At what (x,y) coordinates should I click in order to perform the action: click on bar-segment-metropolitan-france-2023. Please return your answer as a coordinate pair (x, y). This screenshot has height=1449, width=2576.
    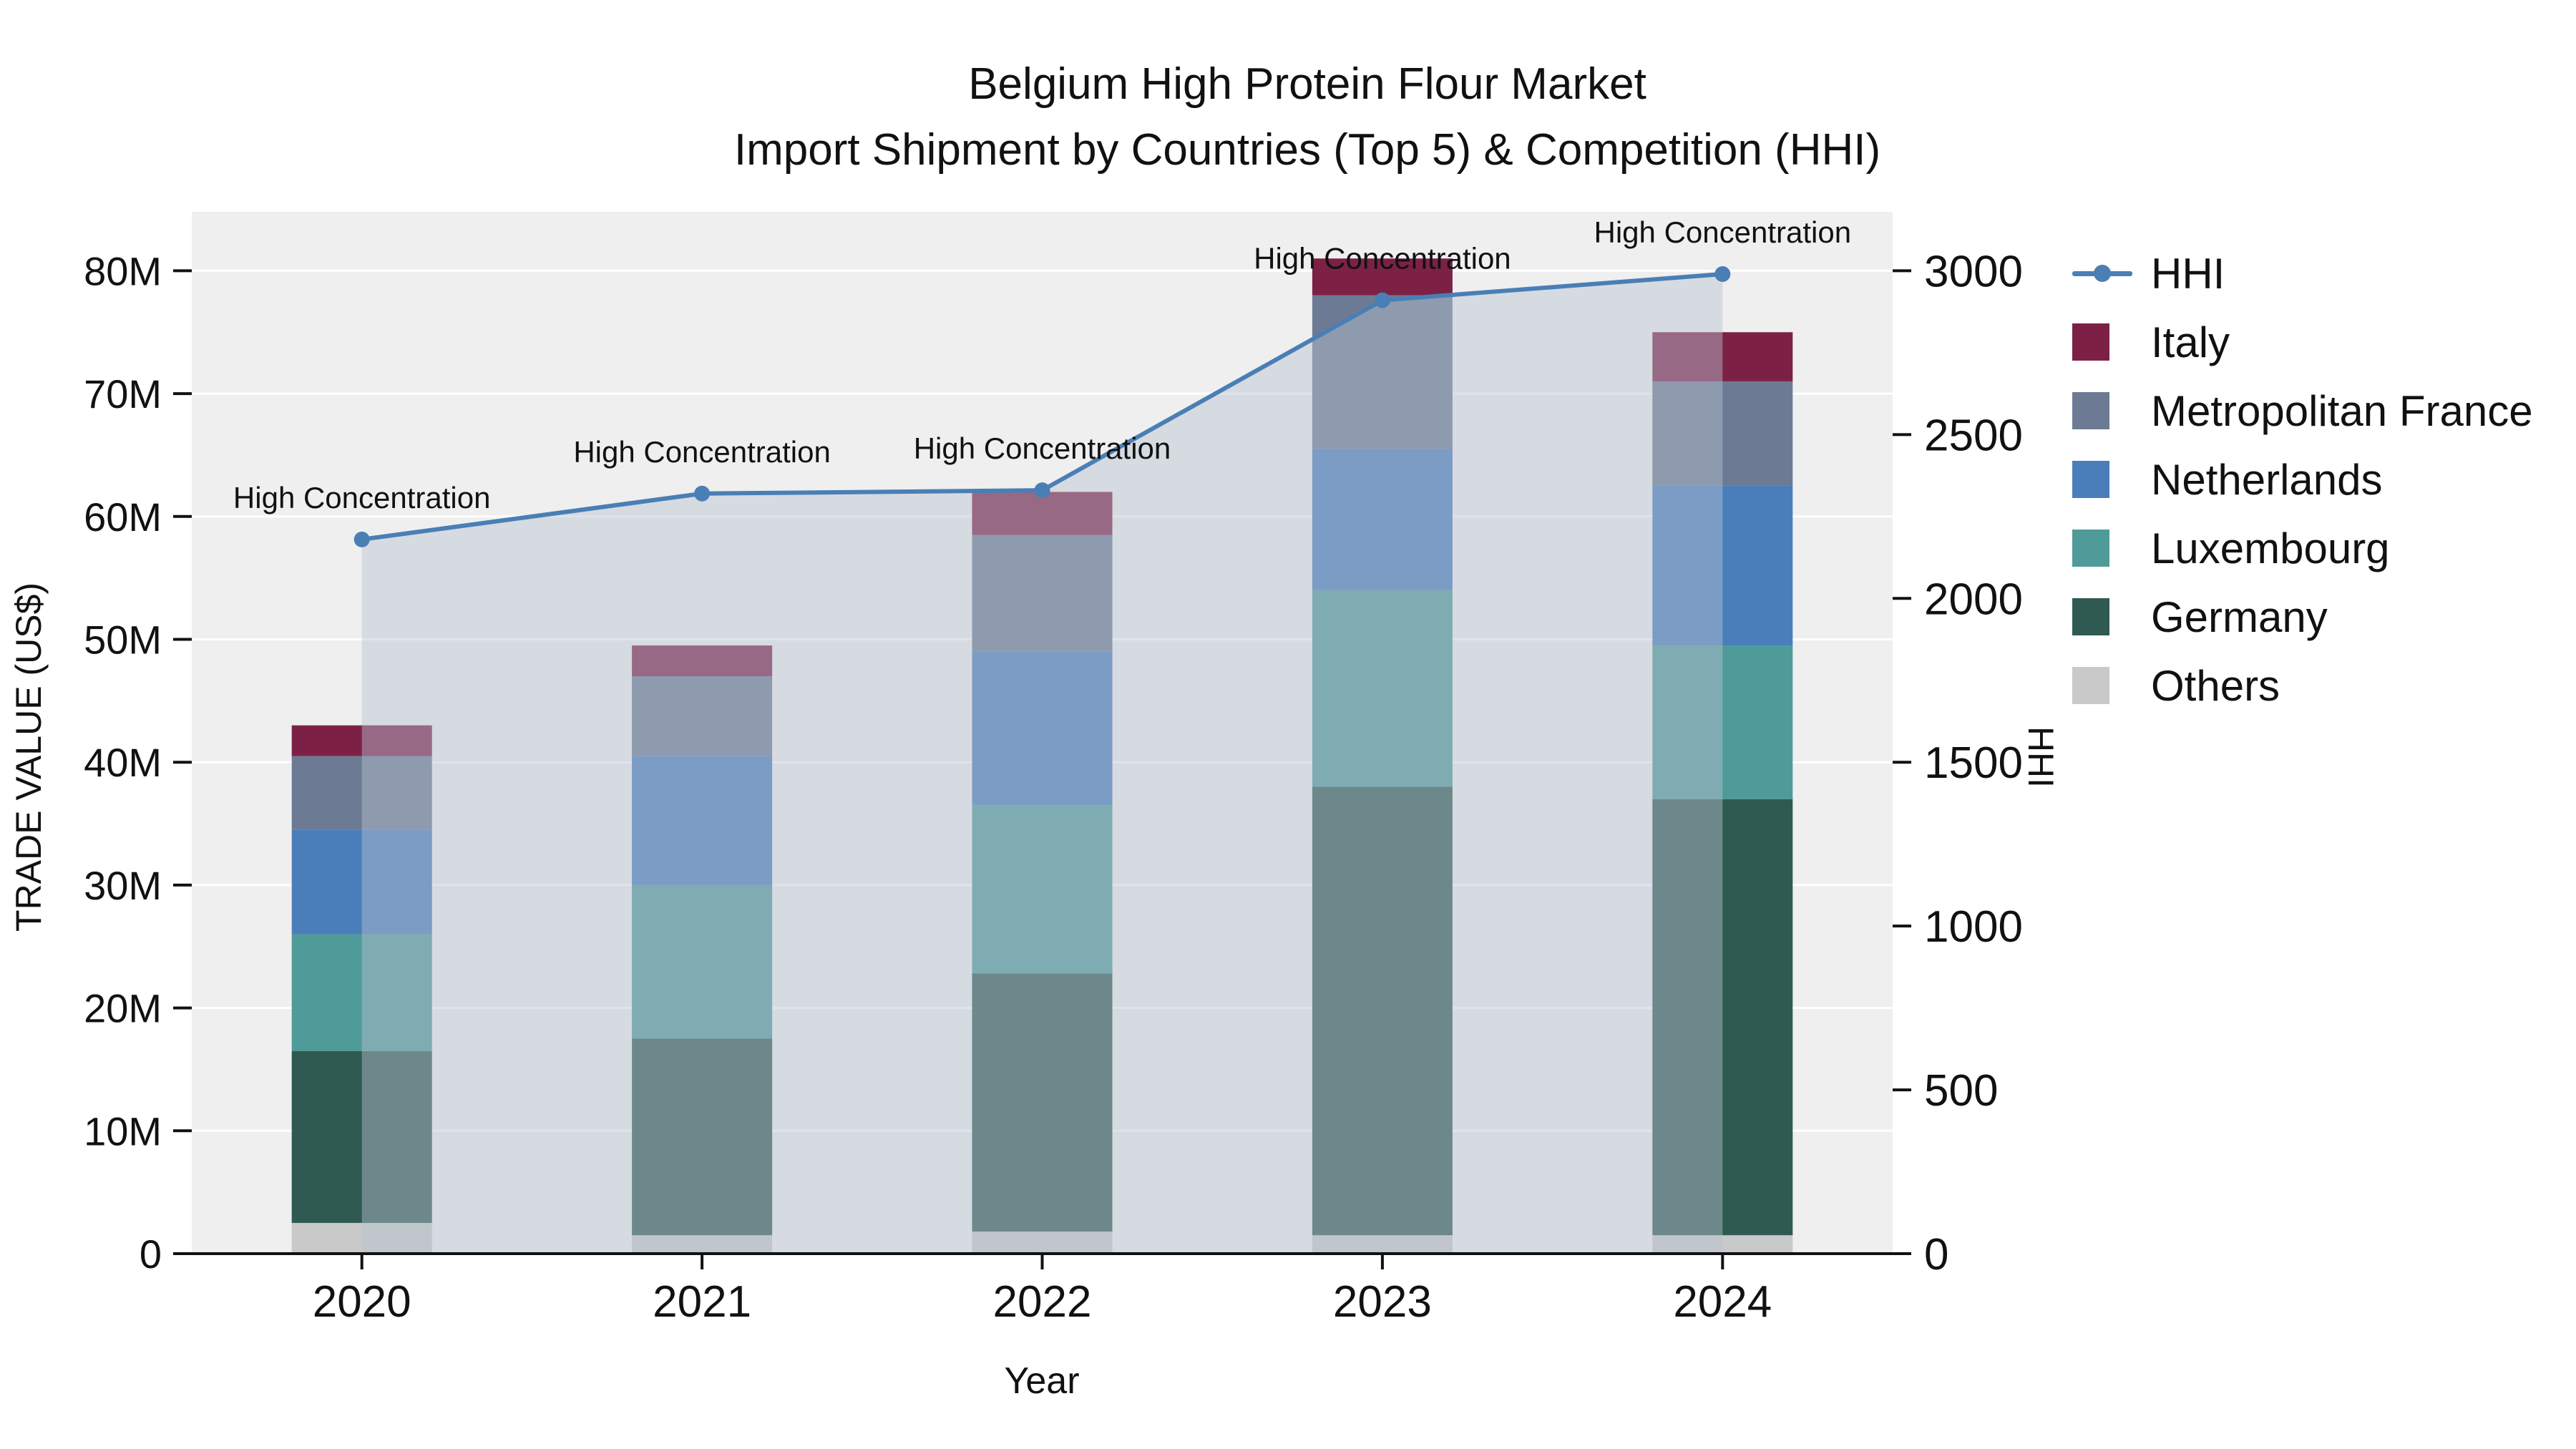
    Looking at the image, I should click on (1382, 372).